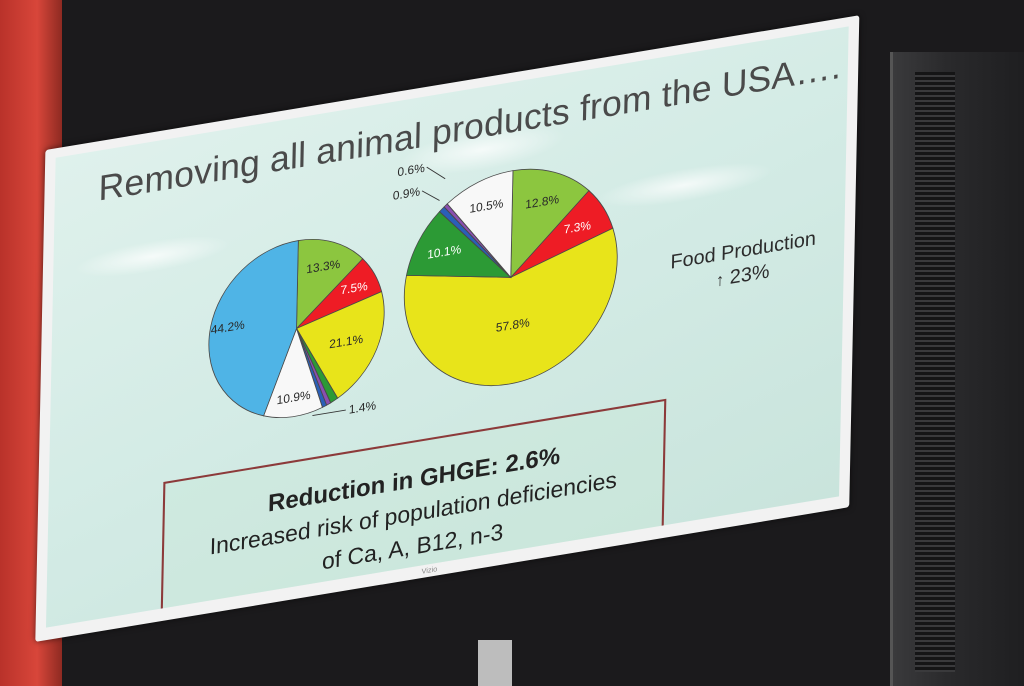 The width and height of the screenshot is (1024, 686). I want to click on slice-label: 10.9%, so click(294, 398).